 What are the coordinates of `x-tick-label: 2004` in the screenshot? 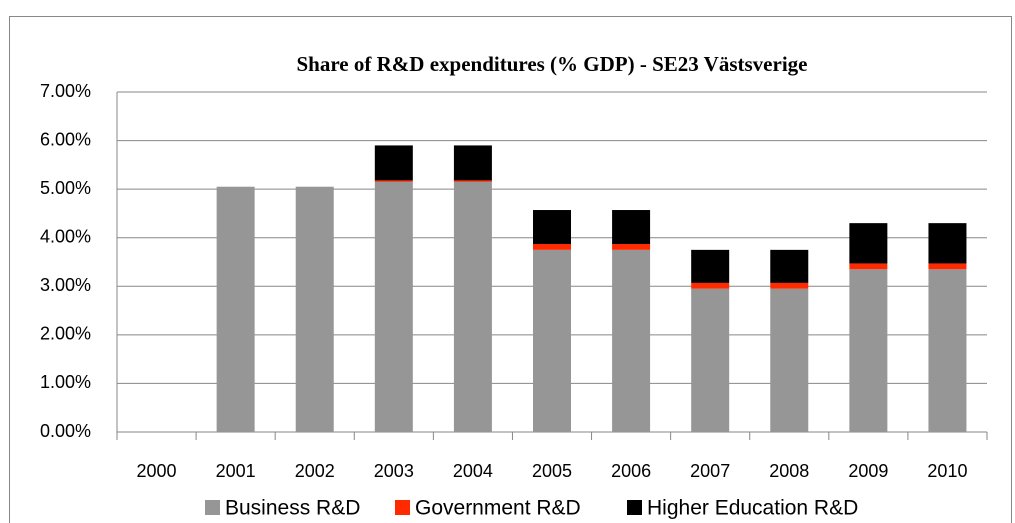 It's located at (473, 471).